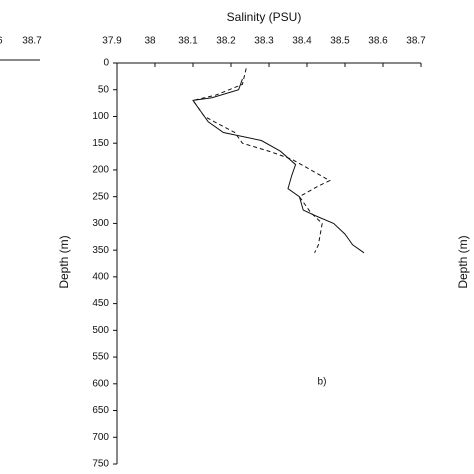 Image resolution: width=474 pixels, height=474 pixels. What do you see at coordinates (226, 41) in the screenshot?
I see `x-tick-label: 38.2` at bounding box center [226, 41].